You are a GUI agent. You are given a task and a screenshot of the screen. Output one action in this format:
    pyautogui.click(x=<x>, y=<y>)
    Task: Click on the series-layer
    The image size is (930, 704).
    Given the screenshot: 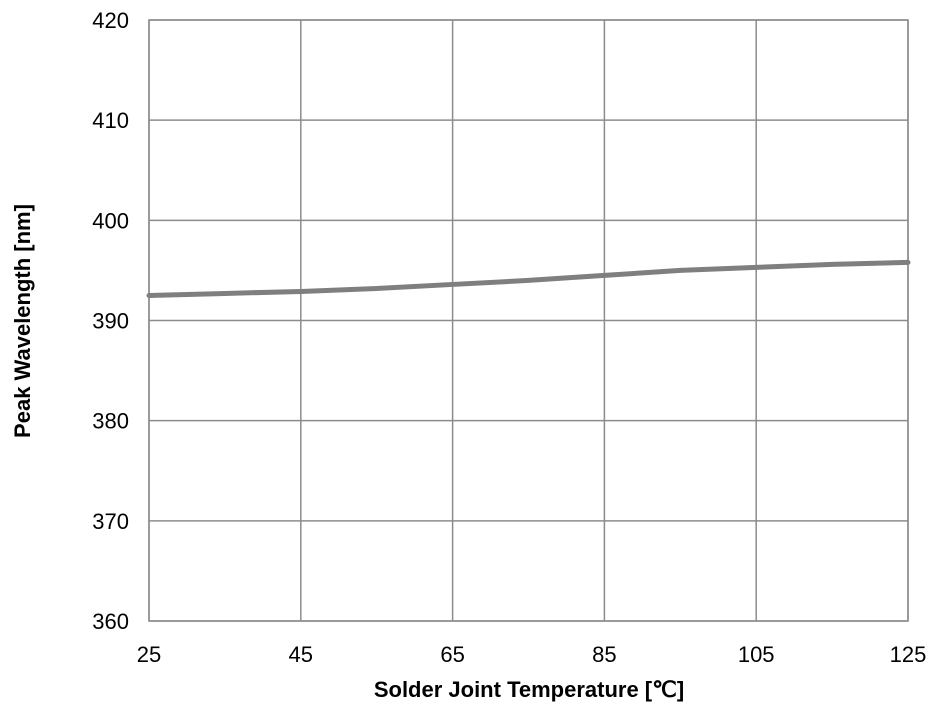 What is the action you would take?
    pyautogui.click(x=528, y=278)
    